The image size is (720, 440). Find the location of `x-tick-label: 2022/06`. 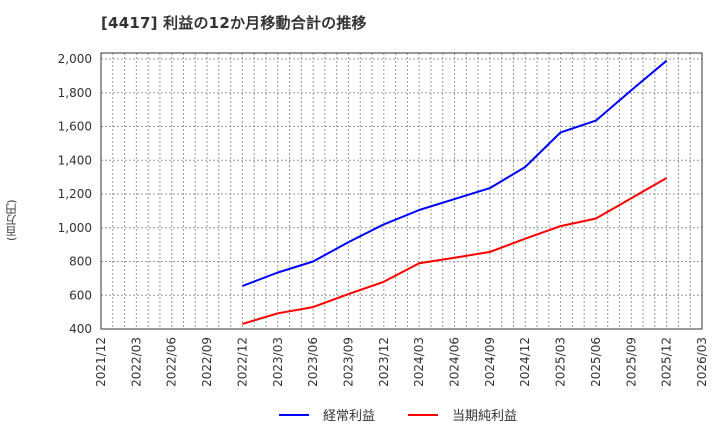

x-tick-label: 2022/06 is located at coordinates (172, 362).